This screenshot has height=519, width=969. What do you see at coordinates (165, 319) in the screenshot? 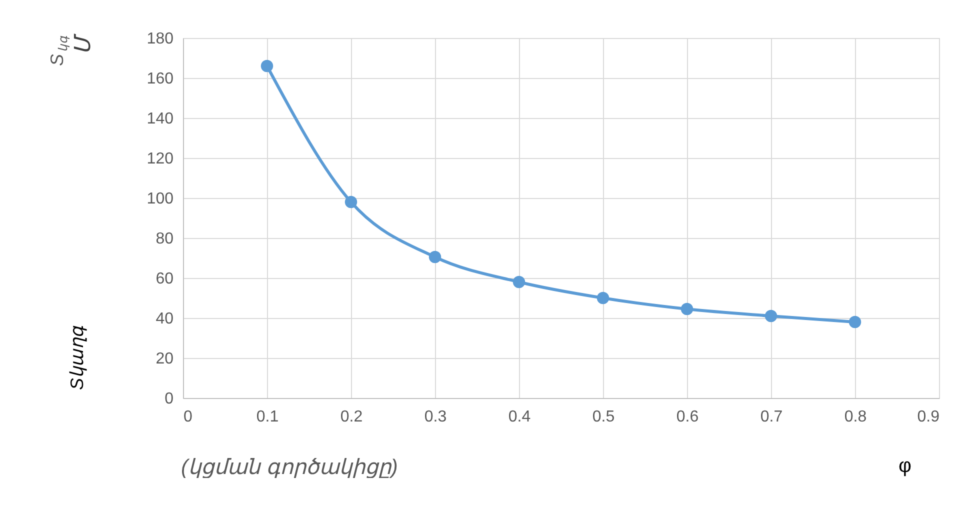
I see `y-tick-label: 40` at bounding box center [165, 319].